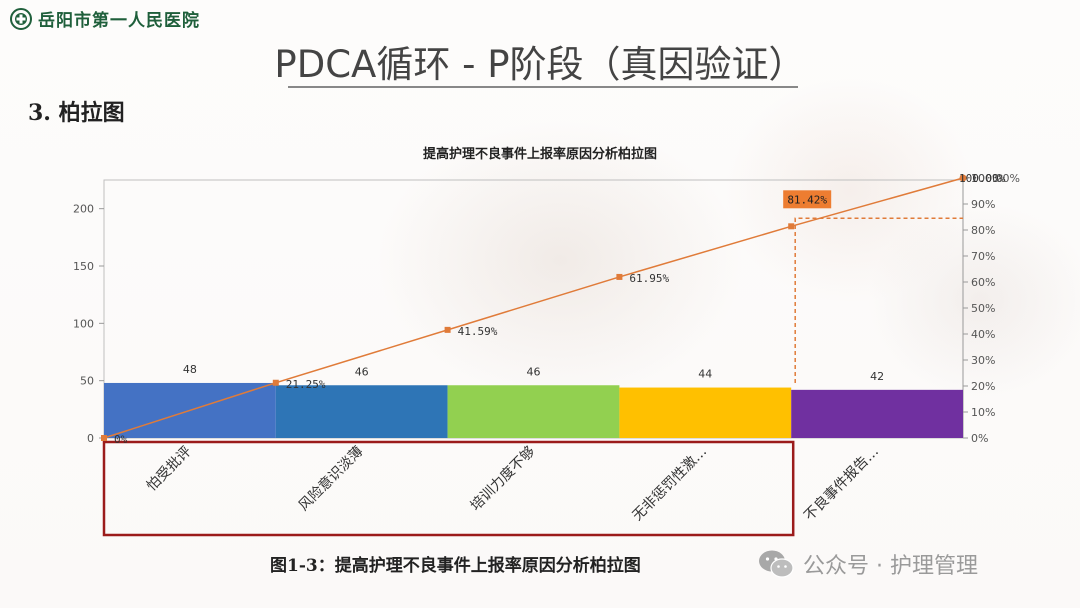 The width and height of the screenshot is (1080, 612). Describe the element at coordinates (983, 204) in the screenshot. I see `y2-tick-label: 90%` at that location.